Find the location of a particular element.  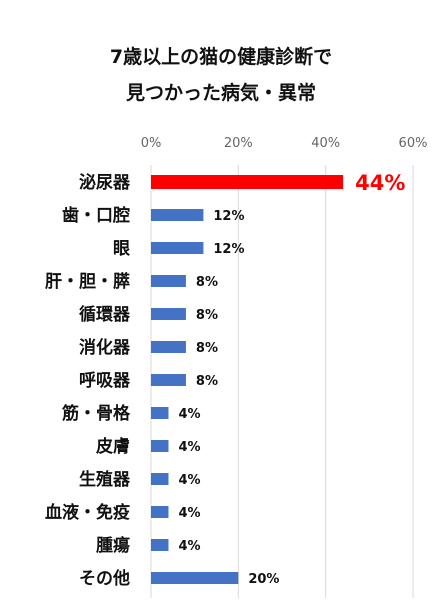

category-label: 眼 is located at coordinates (121, 249).